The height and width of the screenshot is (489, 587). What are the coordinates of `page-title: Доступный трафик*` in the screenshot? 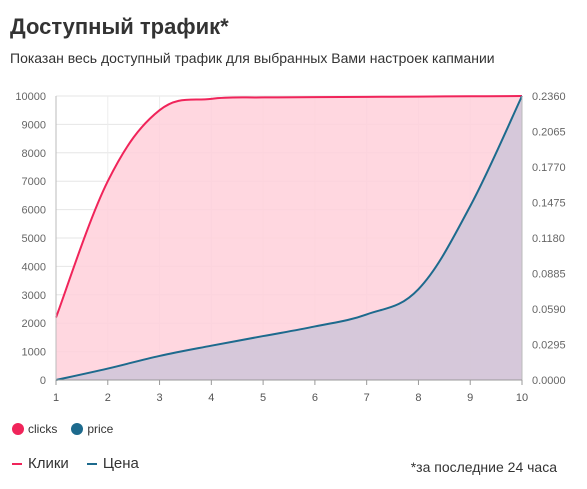 It's located at (119, 26).